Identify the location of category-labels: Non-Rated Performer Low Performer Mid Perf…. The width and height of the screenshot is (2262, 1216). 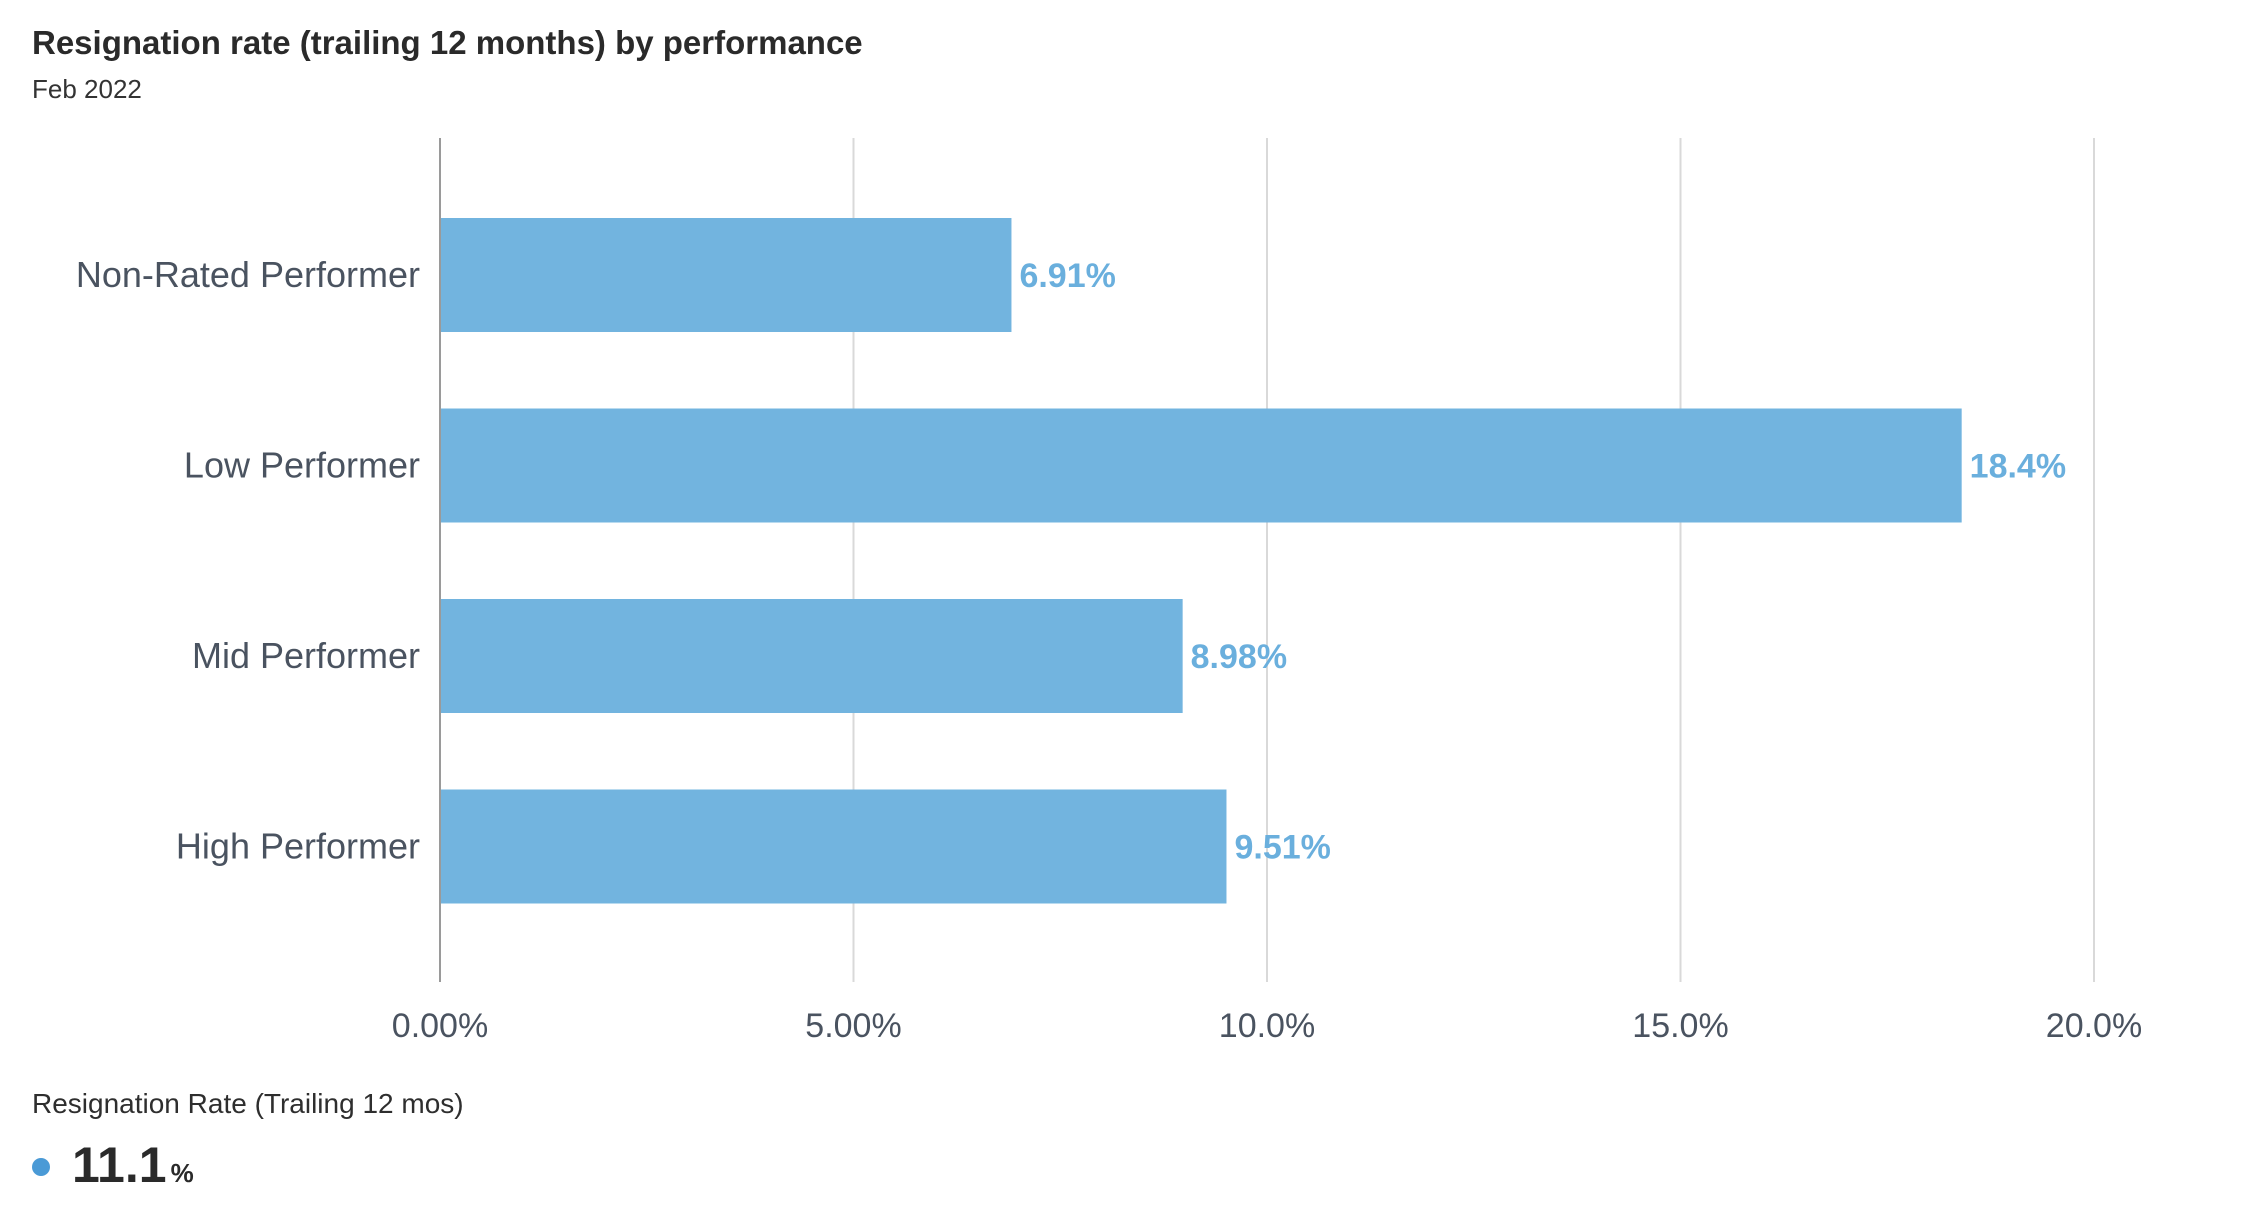
(248, 560).